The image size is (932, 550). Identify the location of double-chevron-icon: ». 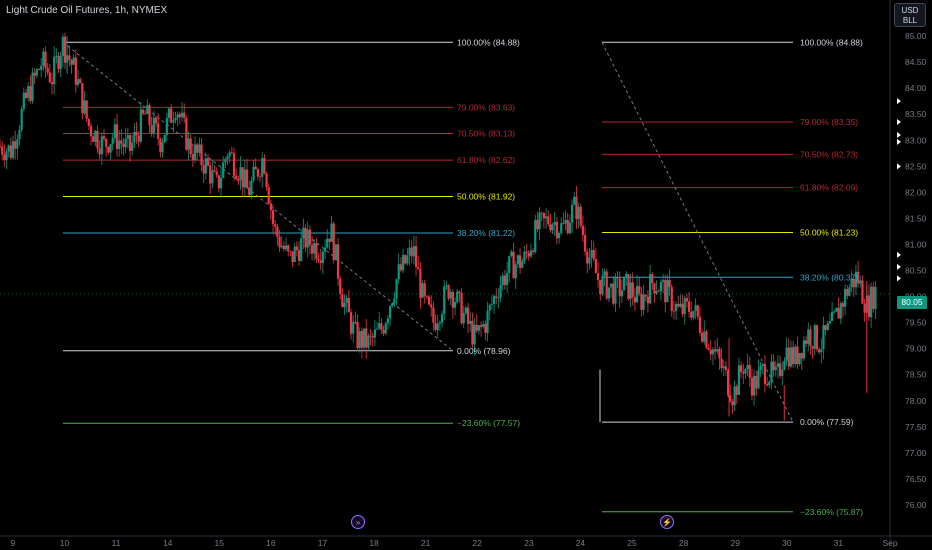
(358, 522).